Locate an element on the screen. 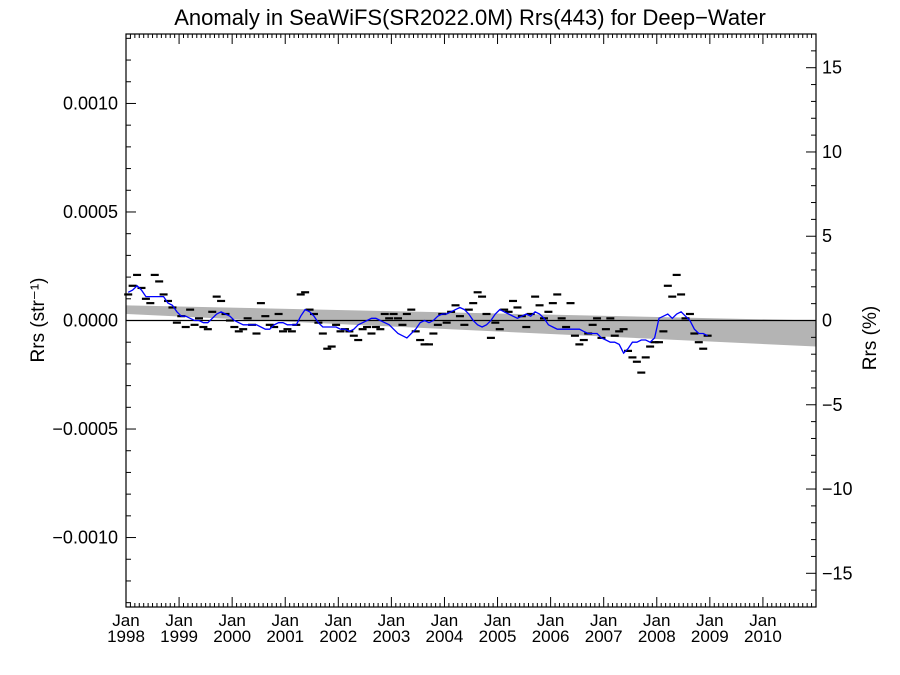 The height and width of the screenshot is (675, 900). right-y-tick-label: −15 is located at coordinates (837, 573).